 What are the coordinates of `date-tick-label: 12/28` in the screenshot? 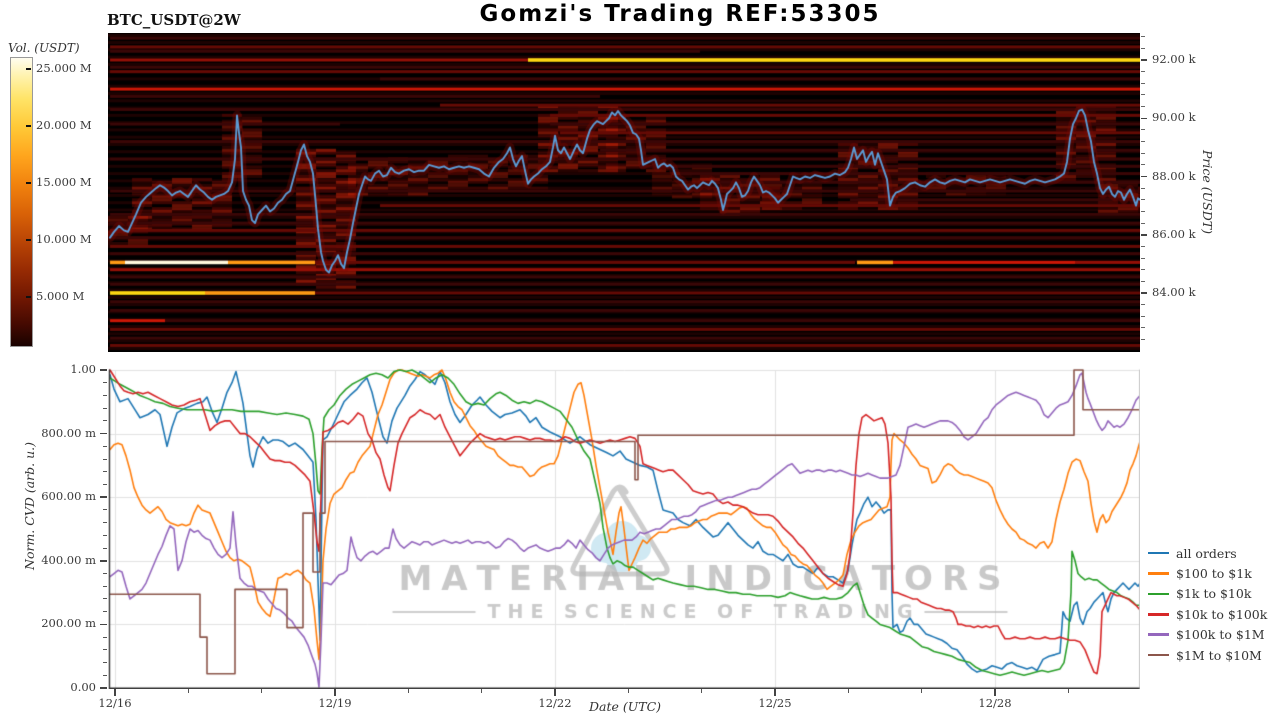 It's located at (995, 703).